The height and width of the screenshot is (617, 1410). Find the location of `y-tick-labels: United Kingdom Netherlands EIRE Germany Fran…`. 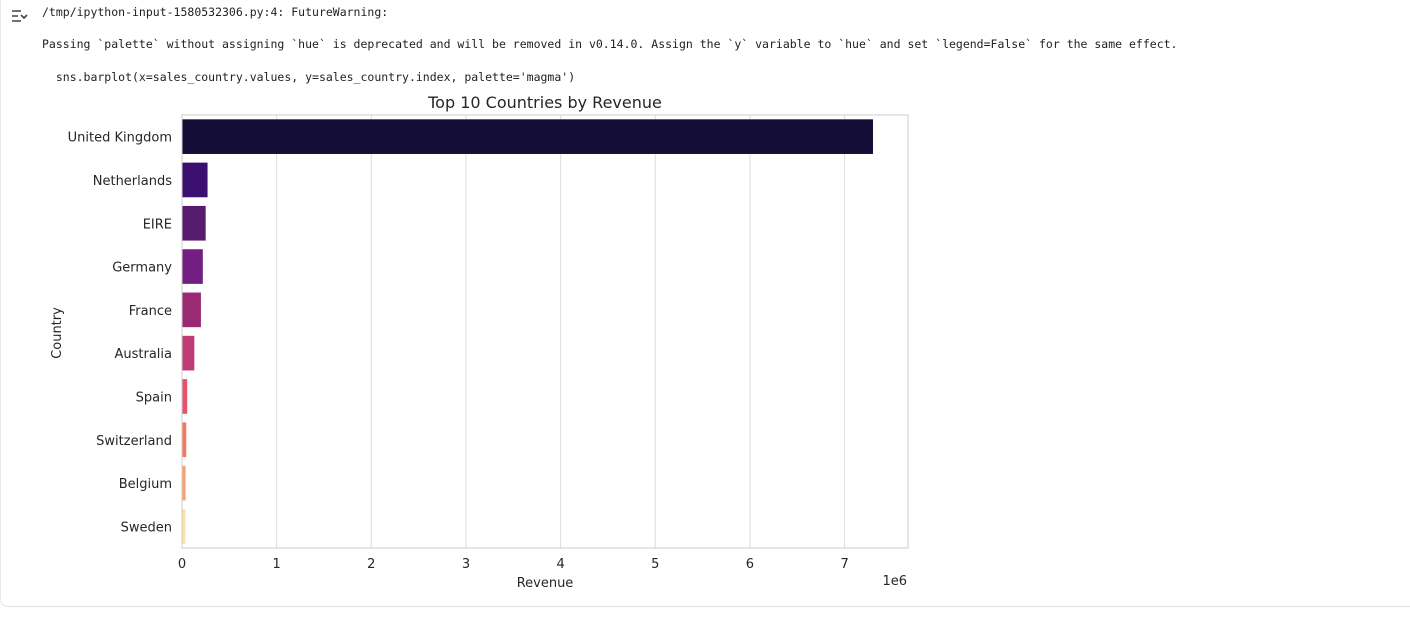

y-tick-labels: United Kingdom Netherlands EIRE Germany Fran… is located at coordinates (120, 333).